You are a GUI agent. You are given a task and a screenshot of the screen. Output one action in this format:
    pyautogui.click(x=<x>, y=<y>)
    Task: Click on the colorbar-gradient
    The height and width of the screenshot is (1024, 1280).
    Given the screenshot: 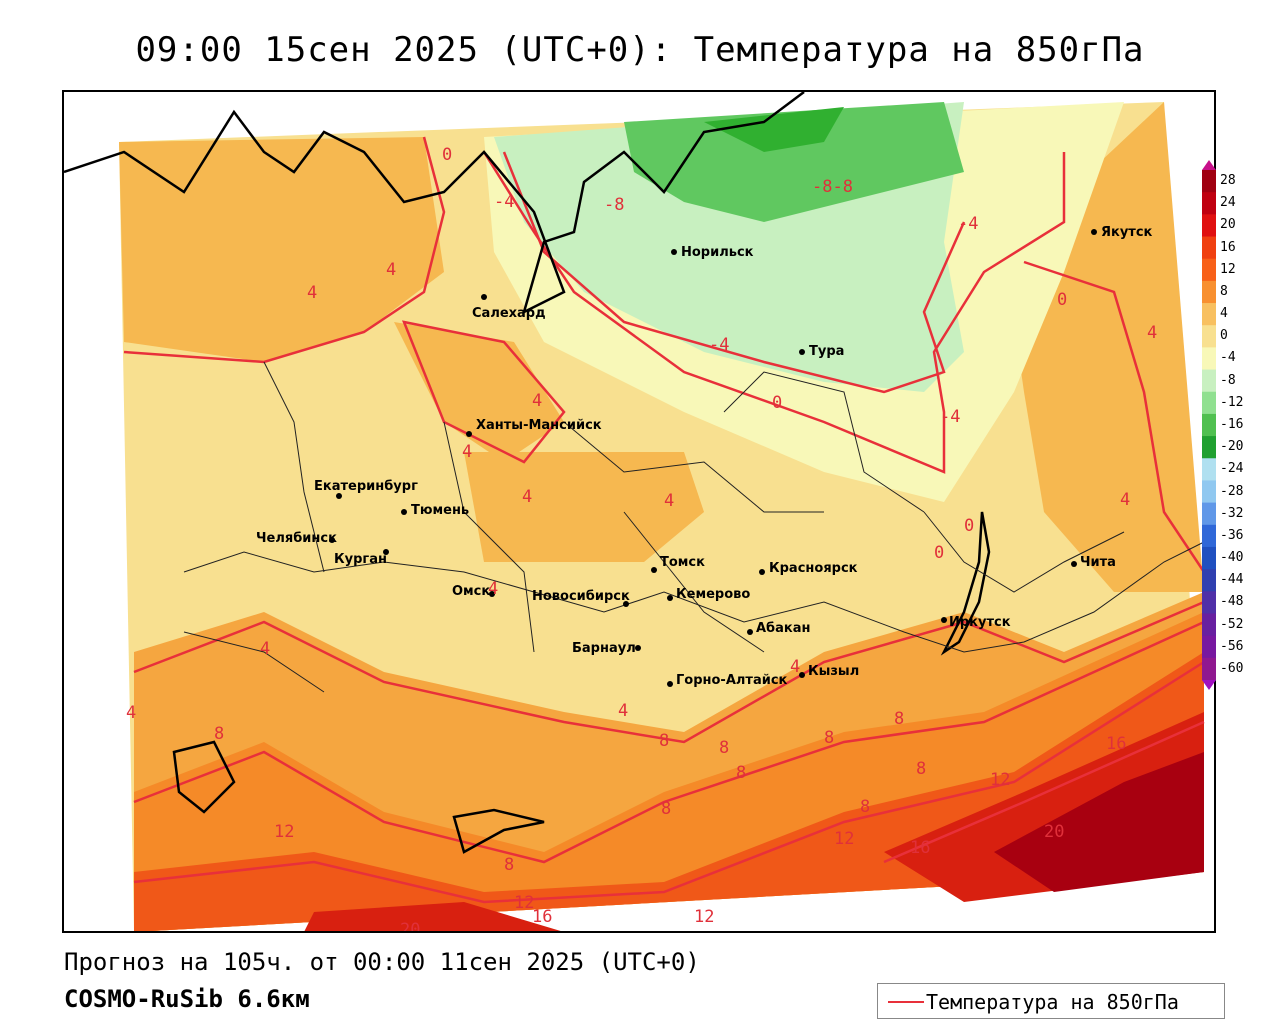 What is the action you would take?
    pyautogui.click(x=1209, y=425)
    